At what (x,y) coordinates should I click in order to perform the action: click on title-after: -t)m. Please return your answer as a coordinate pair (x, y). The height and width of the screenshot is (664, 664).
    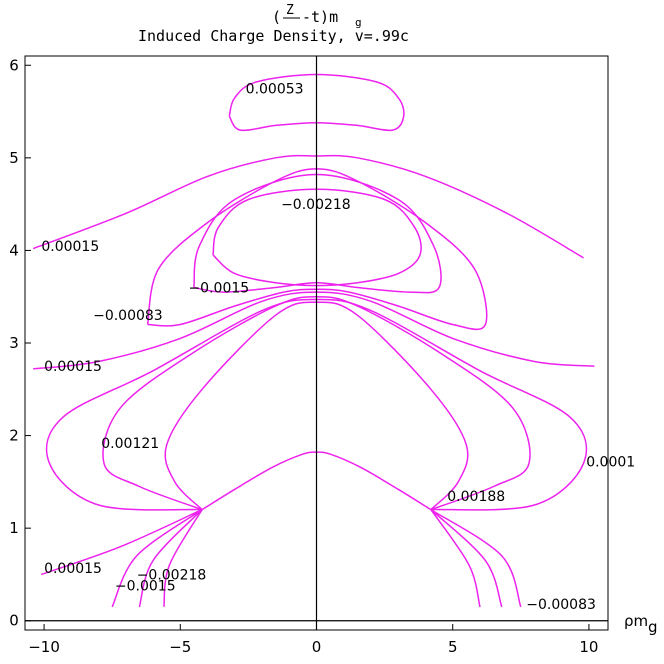
    Looking at the image, I should click on (320, 17).